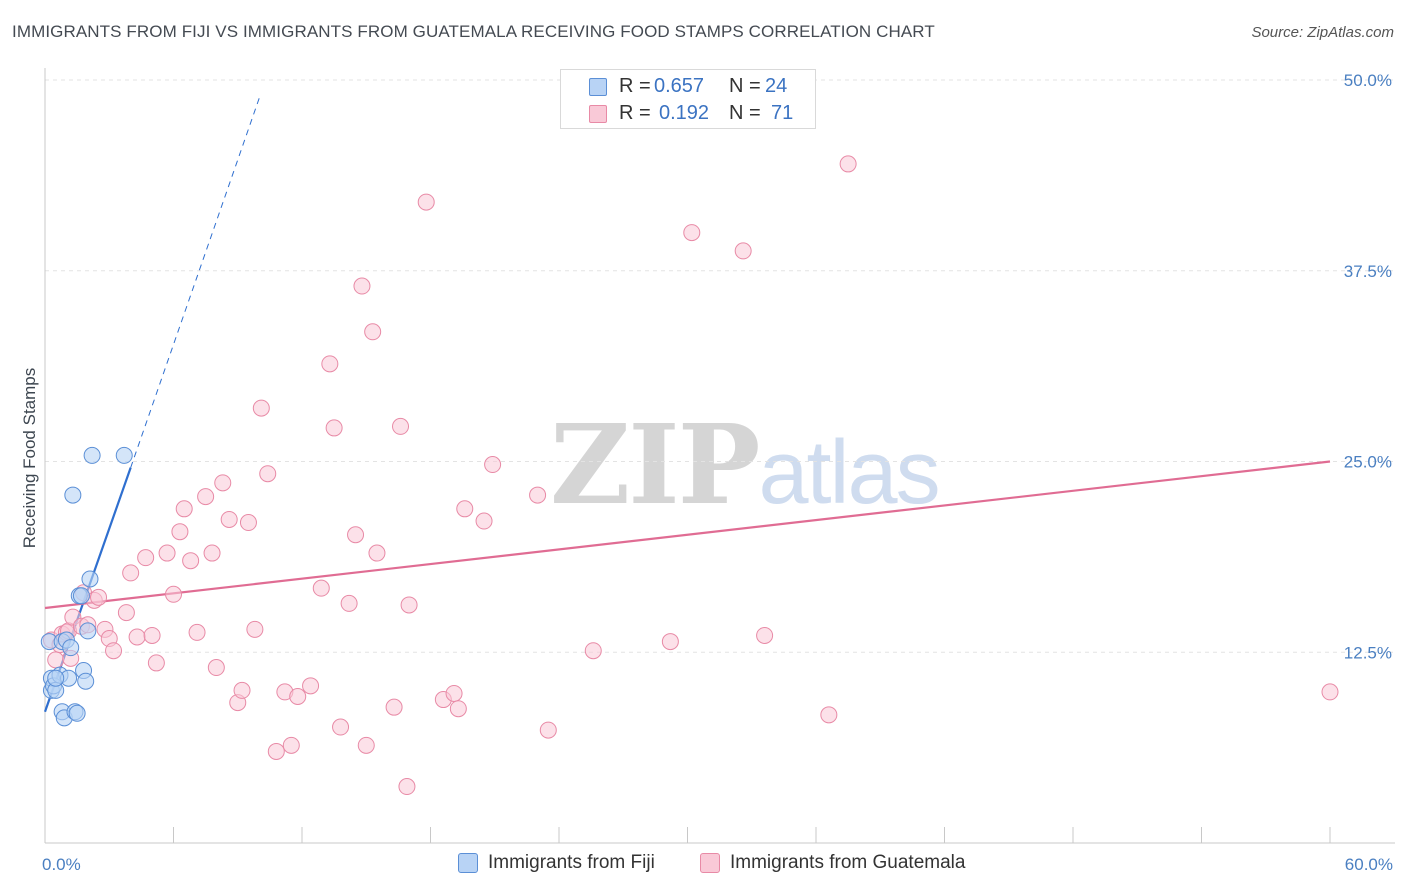 This screenshot has width=1406, height=892. Describe the element at coordinates (61, 864) in the screenshot. I see `x-tick-label: 0.0%` at that location.